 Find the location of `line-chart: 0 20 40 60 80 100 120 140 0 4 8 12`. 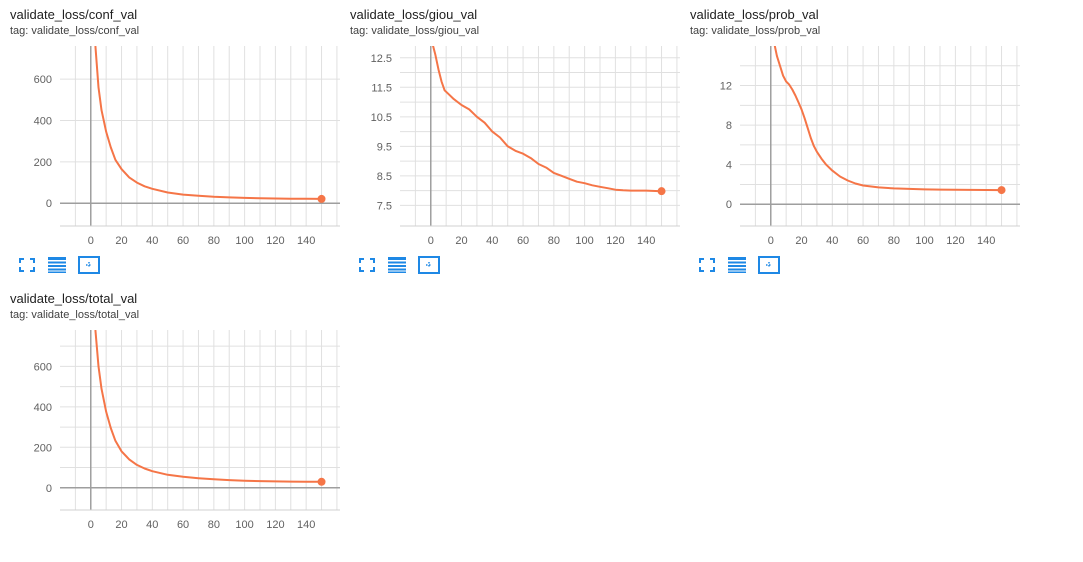

line-chart: 0 20 40 60 80 100 120 140 0 4 8 12 is located at coordinates (870, 146).